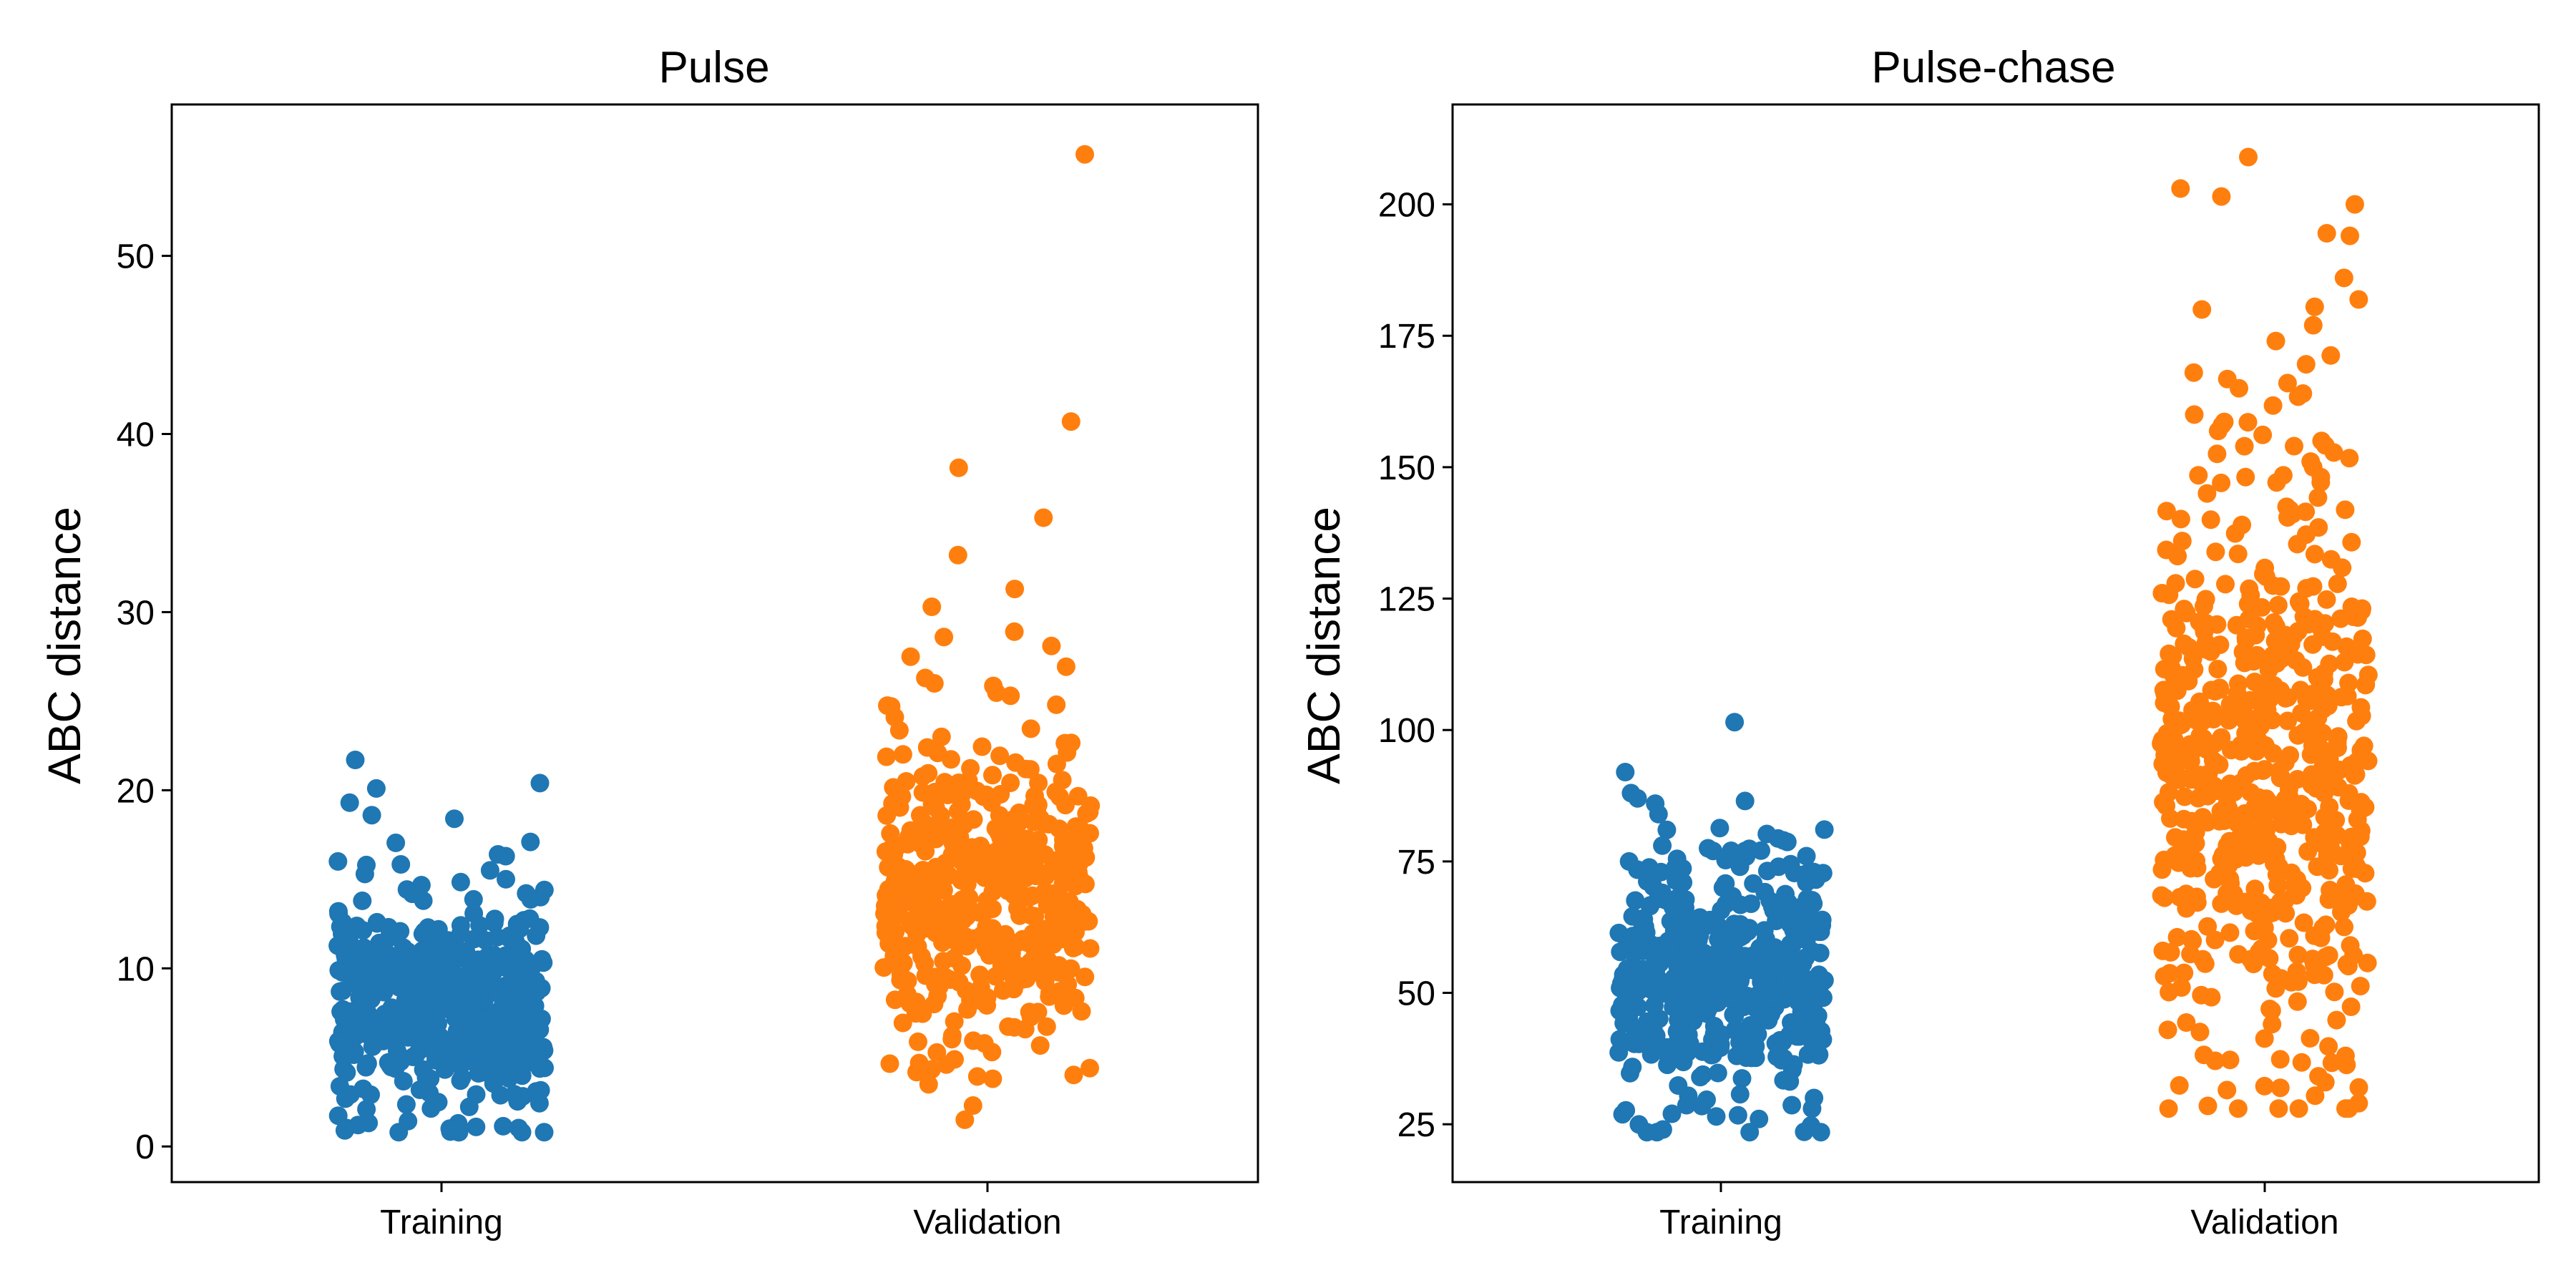 This screenshot has height=1288, width=2576. I want to click on y-tick-label: 40, so click(136, 435).